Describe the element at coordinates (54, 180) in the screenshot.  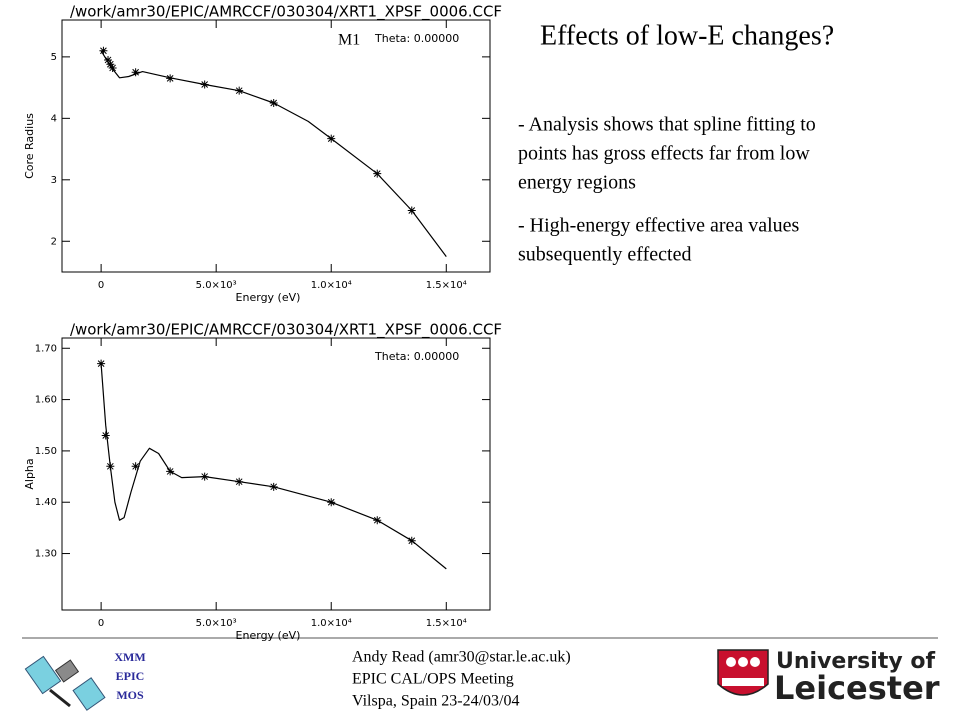
I see `y-tick-label: 3` at that location.